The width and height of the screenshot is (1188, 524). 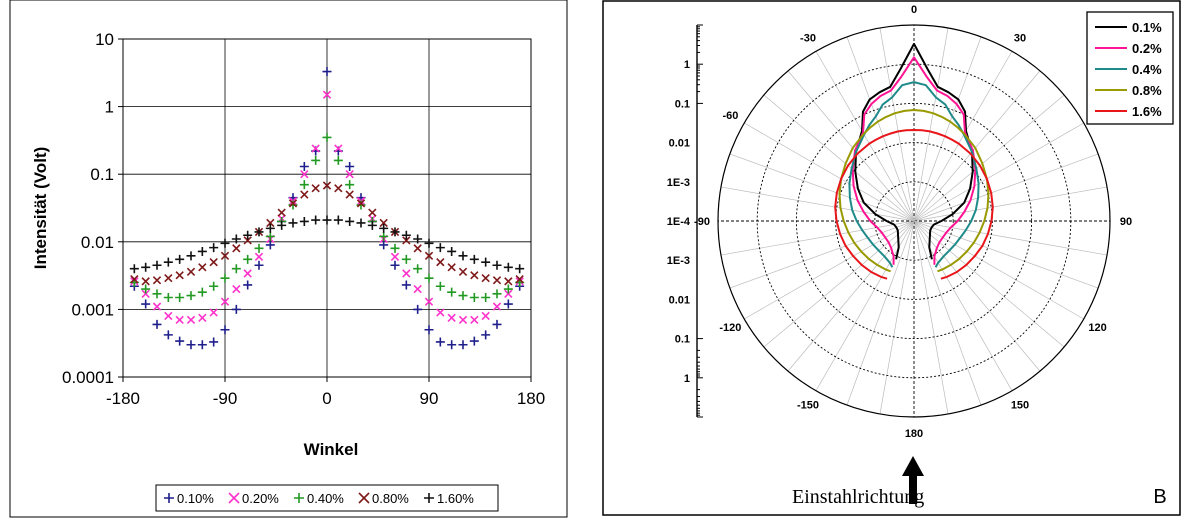 I want to click on polar-ring, so click(x=914, y=221).